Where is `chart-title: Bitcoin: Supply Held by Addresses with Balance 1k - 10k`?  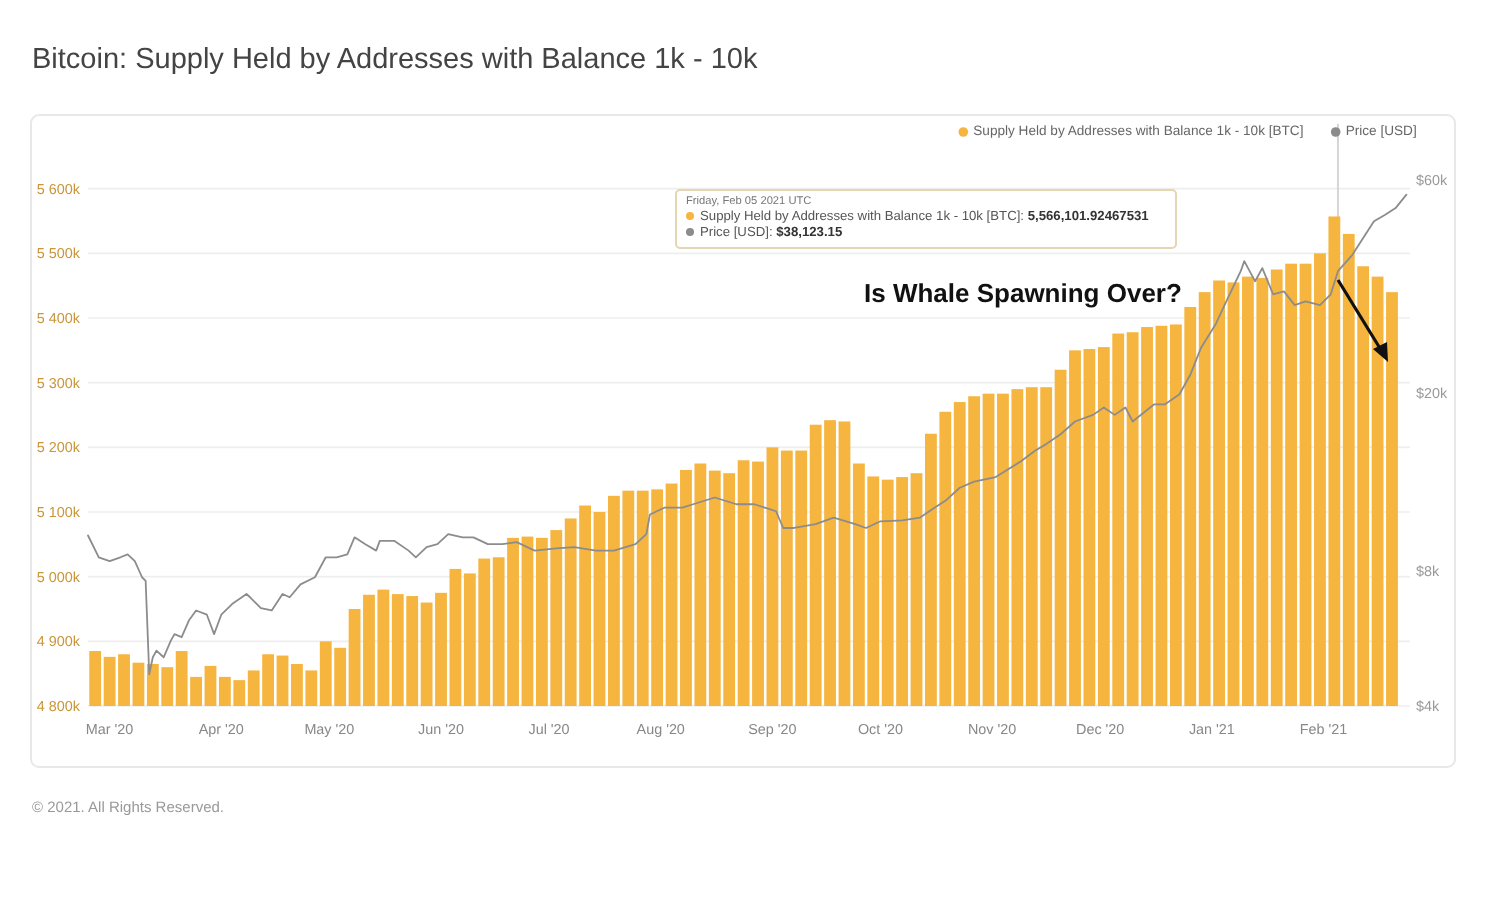 chart-title: Bitcoin: Supply Held by Addresses with Balance 1k - 10k is located at coordinates (395, 60).